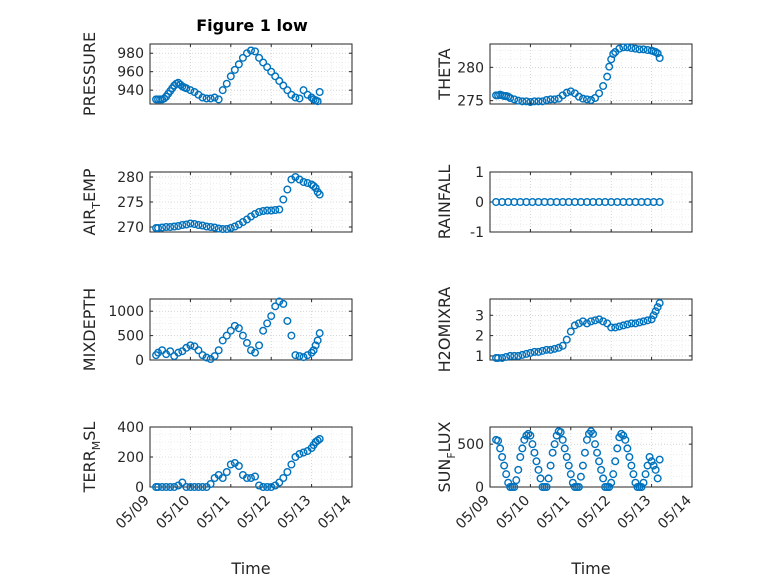  I want to click on axes-box, so click(591, 457).